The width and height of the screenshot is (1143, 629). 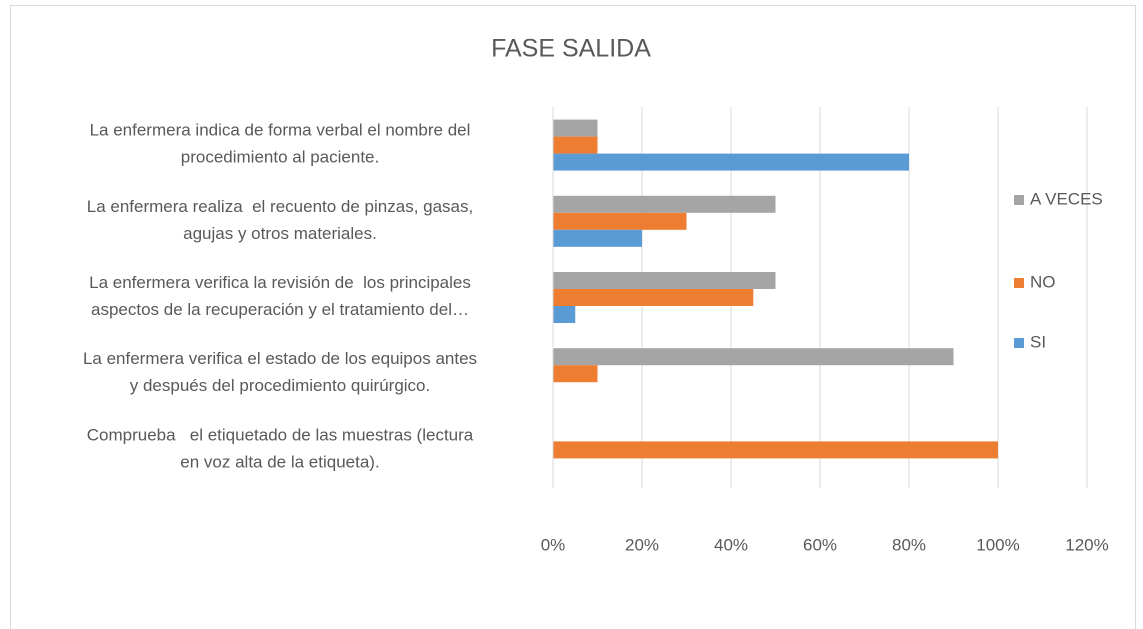 What do you see at coordinates (997, 544) in the screenshot?
I see `x-tick-label: 100%` at bounding box center [997, 544].